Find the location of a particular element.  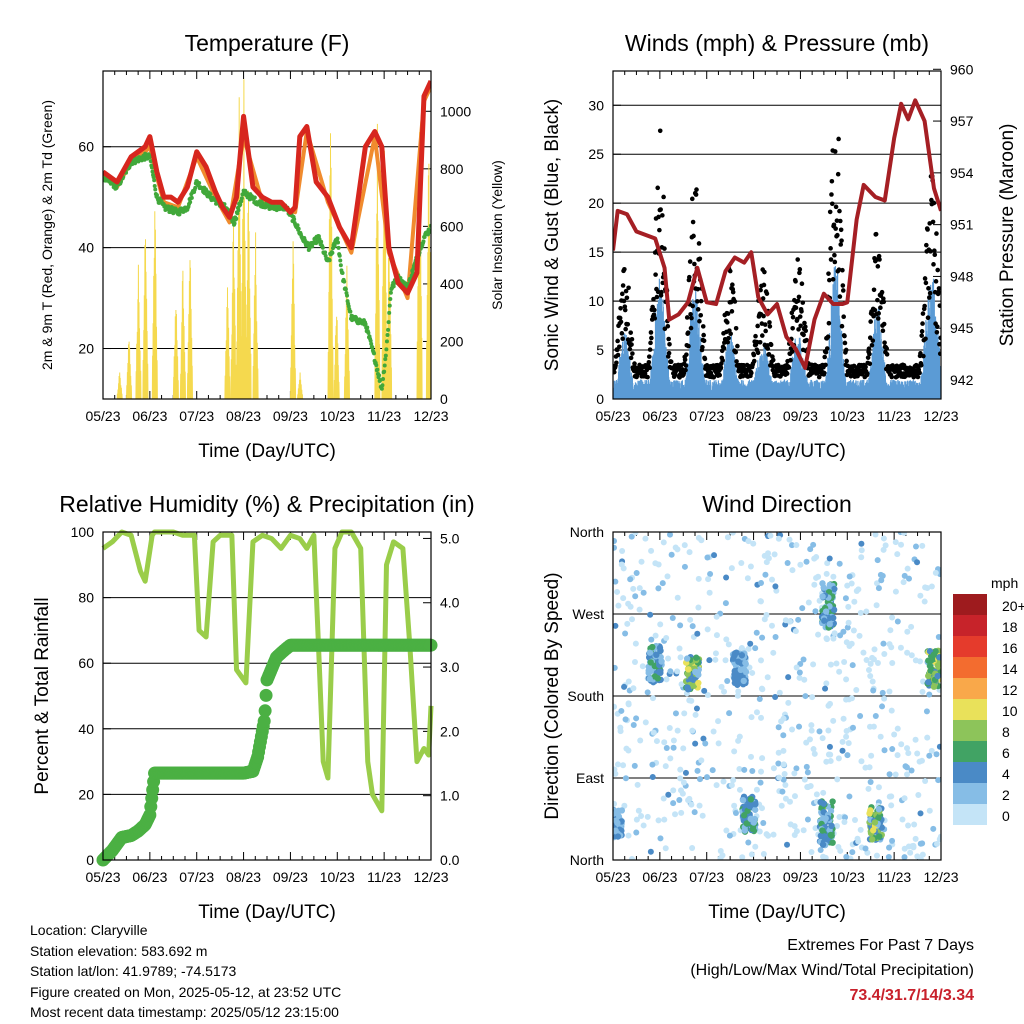

extremes-subtitle: (High/Low/Max Wind/Total Precipitation) is located at coordinates (832, 970).